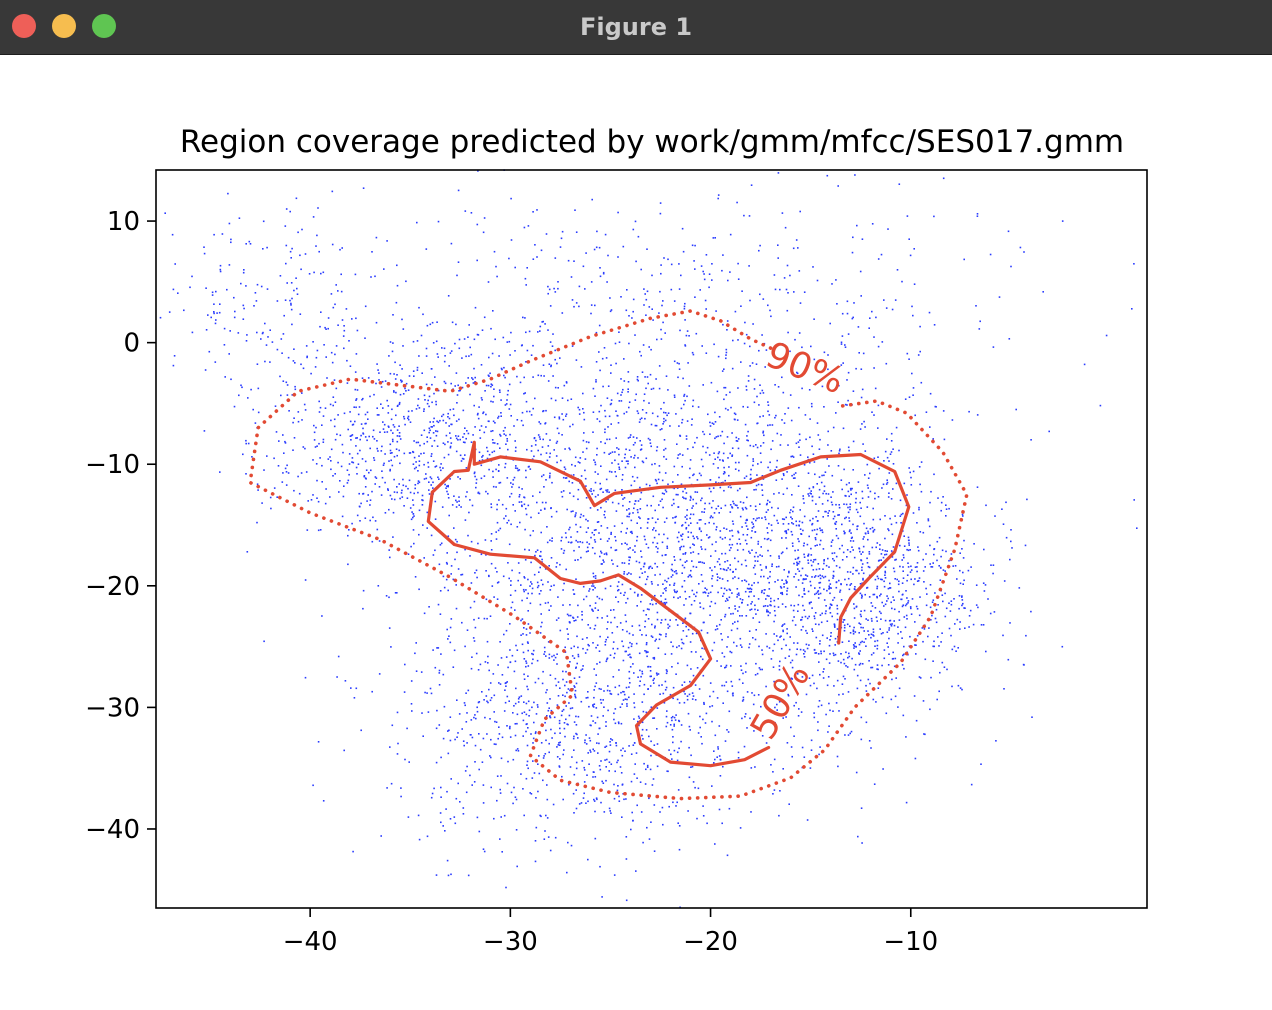 This screenshot has height=1010, width=1272. I want to click on minimize-window-button, so click(64, 26).